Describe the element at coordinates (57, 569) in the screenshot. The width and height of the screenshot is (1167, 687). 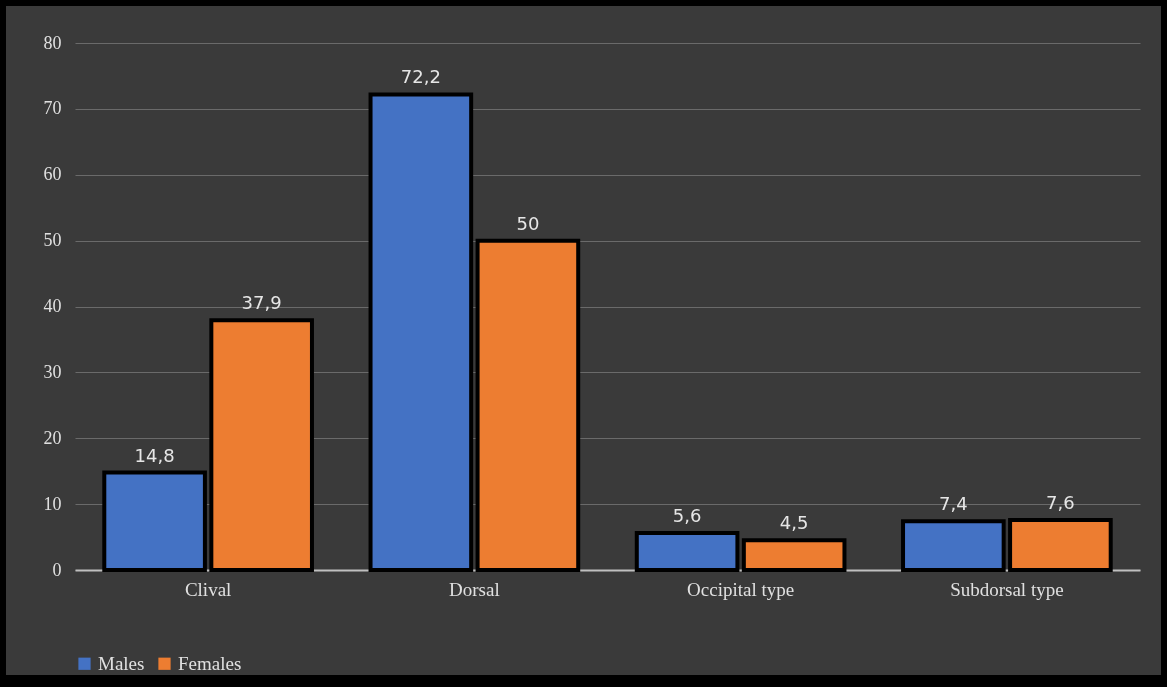
I see `y-tick-label: 0` at that location.